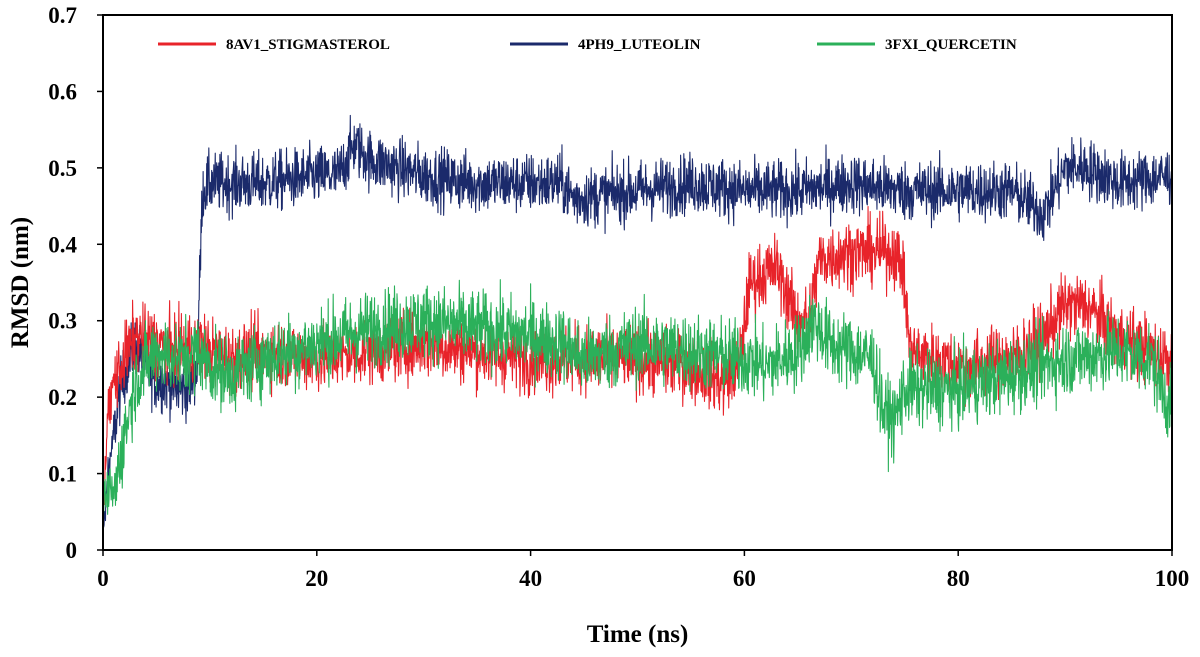 The image size is (1200, 657). I want to click on x-tick-label: 100, so click(1172, 578).